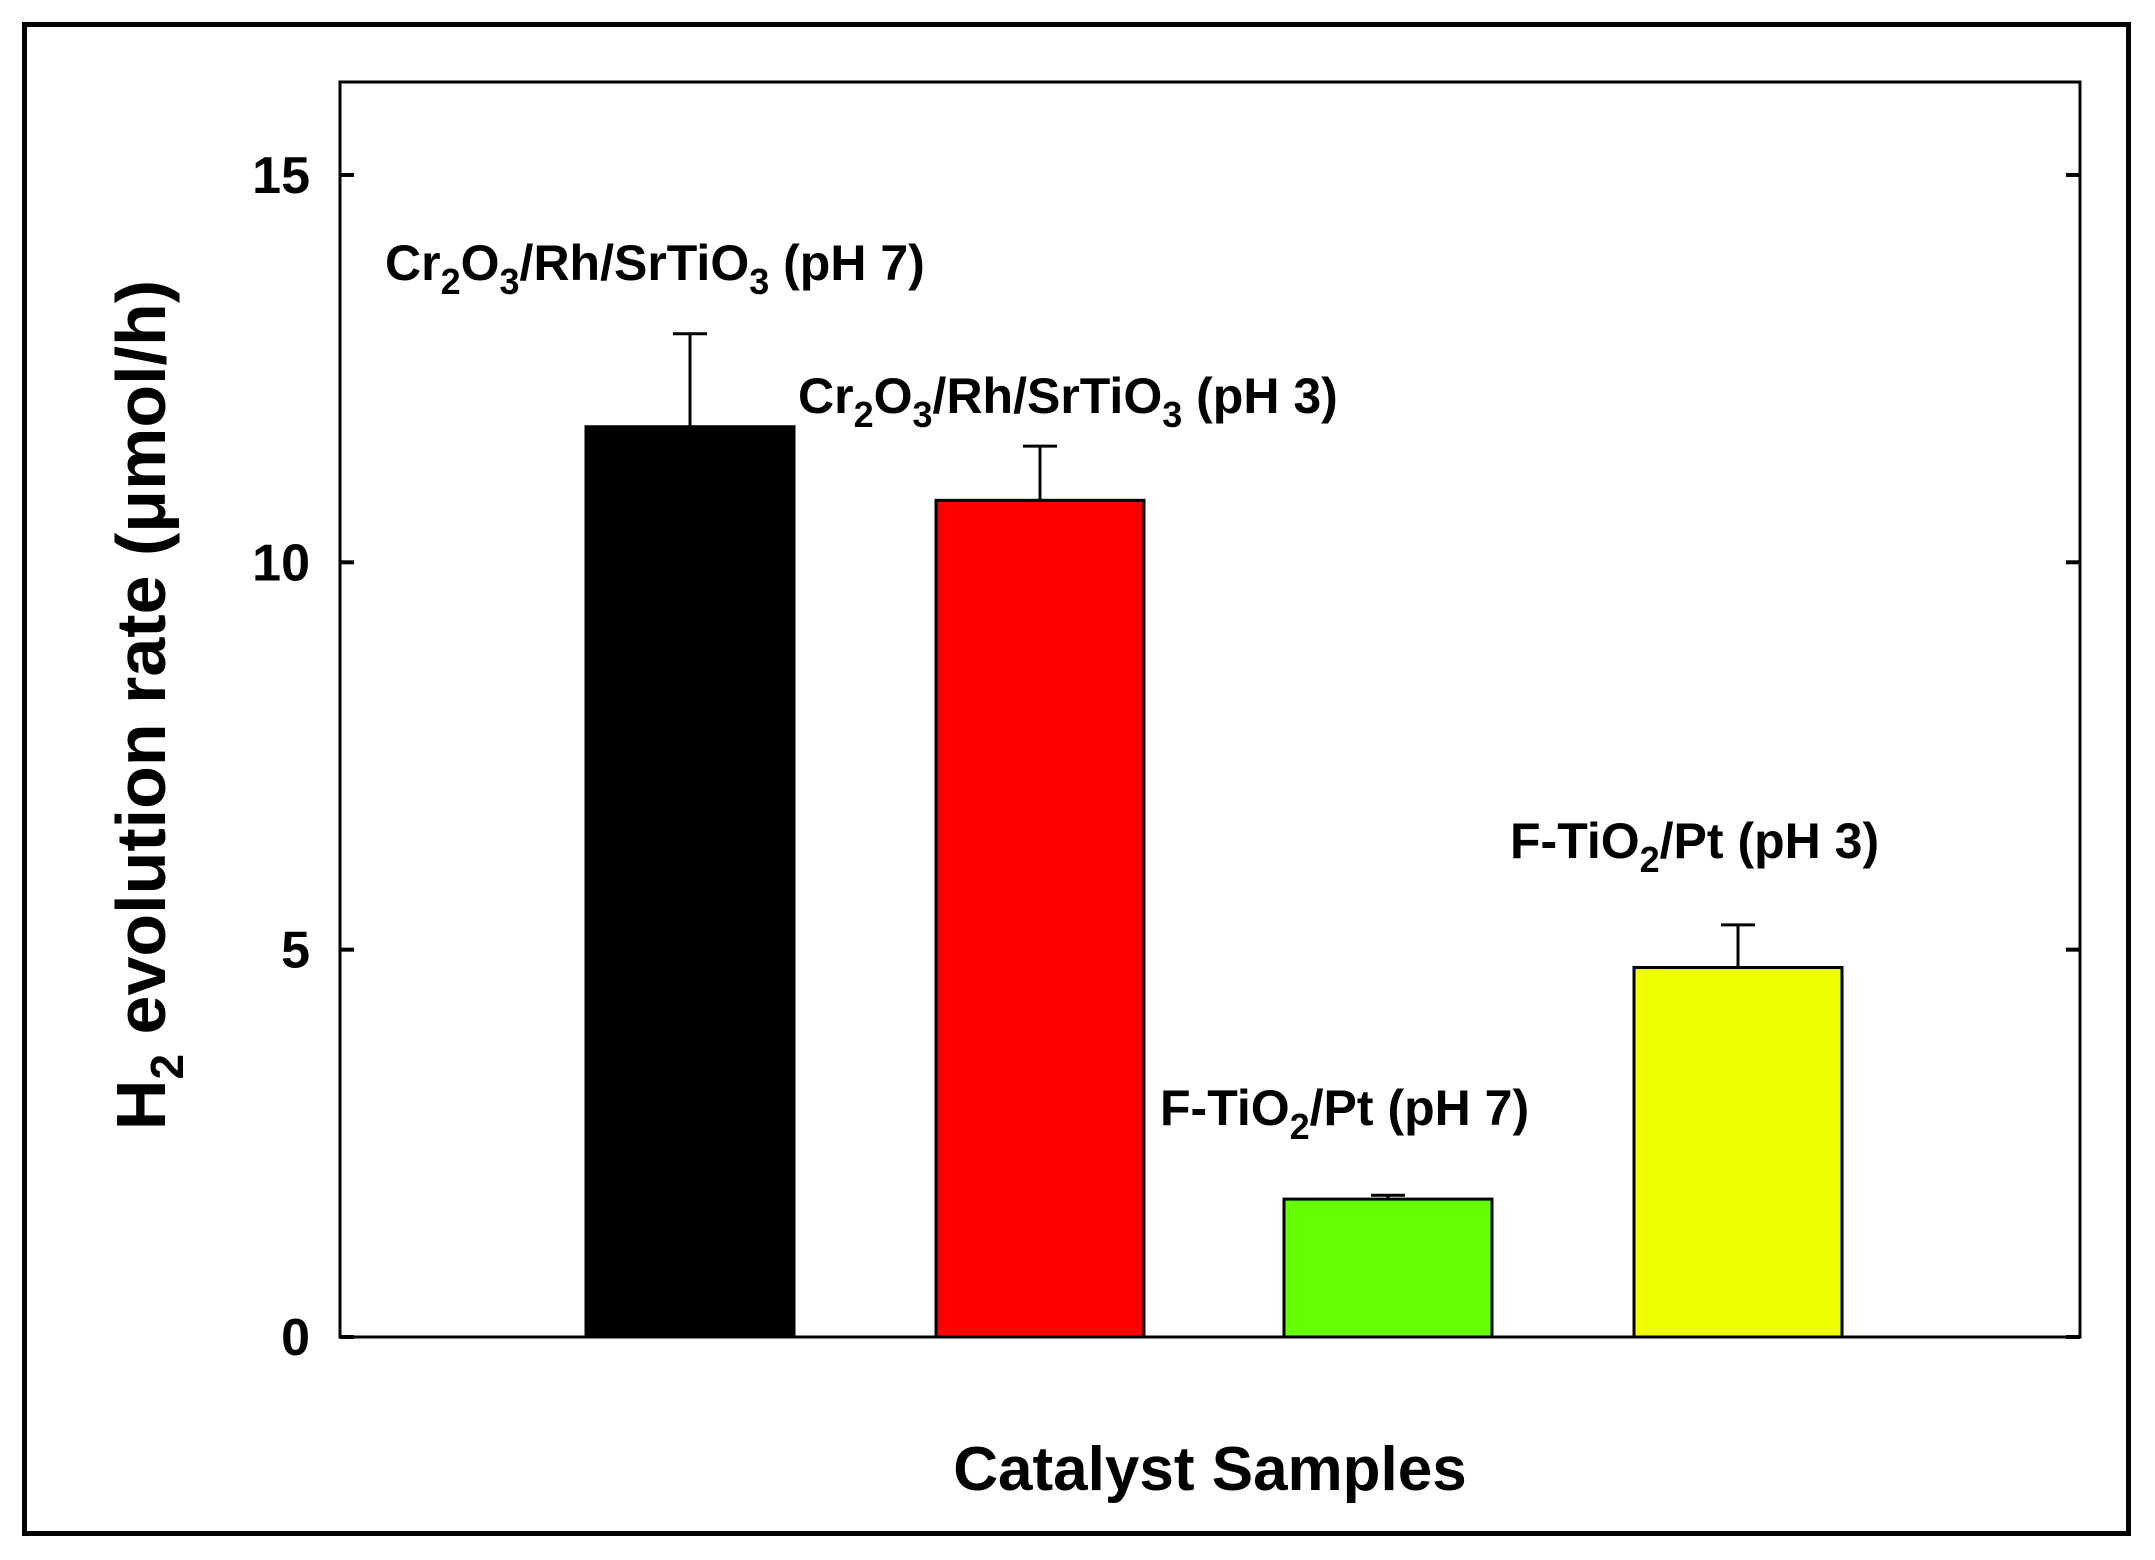  I want to click on bar-label-0: Cr2O3/Rh/SrTiO3 (pH 7), so click(655, 268).